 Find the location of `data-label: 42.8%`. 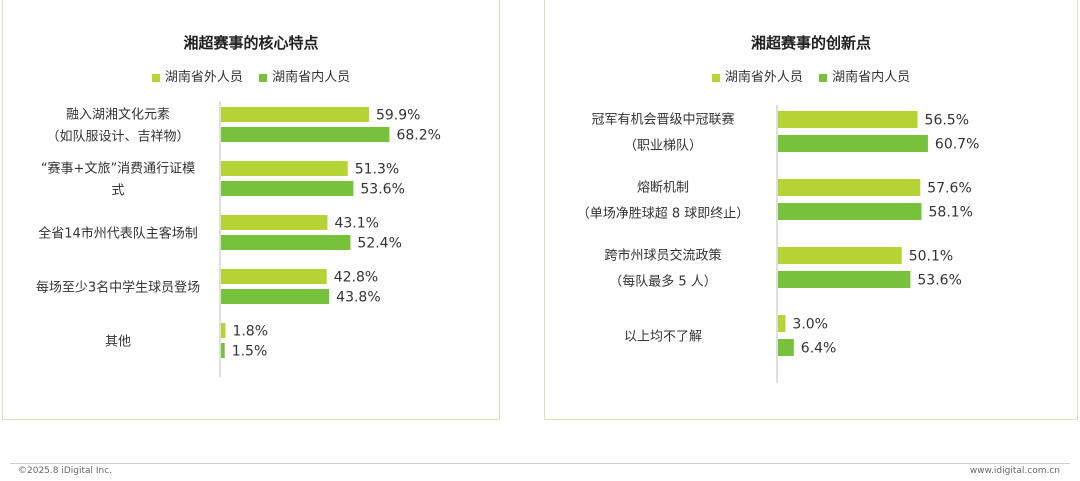

data-label: 42.8% is located at coordinates (356, 278).